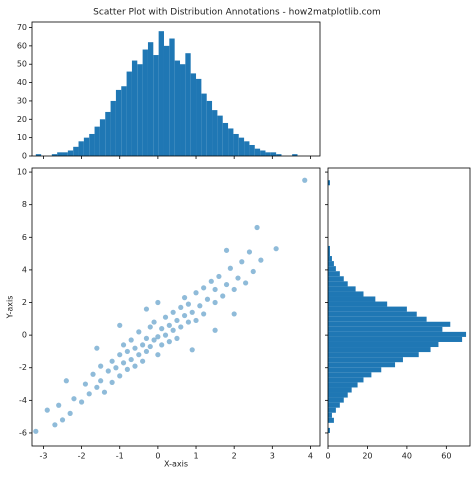 Image resolution: width=474 pixels, height=478 pixels. I want to click on x-tick-label: 1, so click(195, 456).